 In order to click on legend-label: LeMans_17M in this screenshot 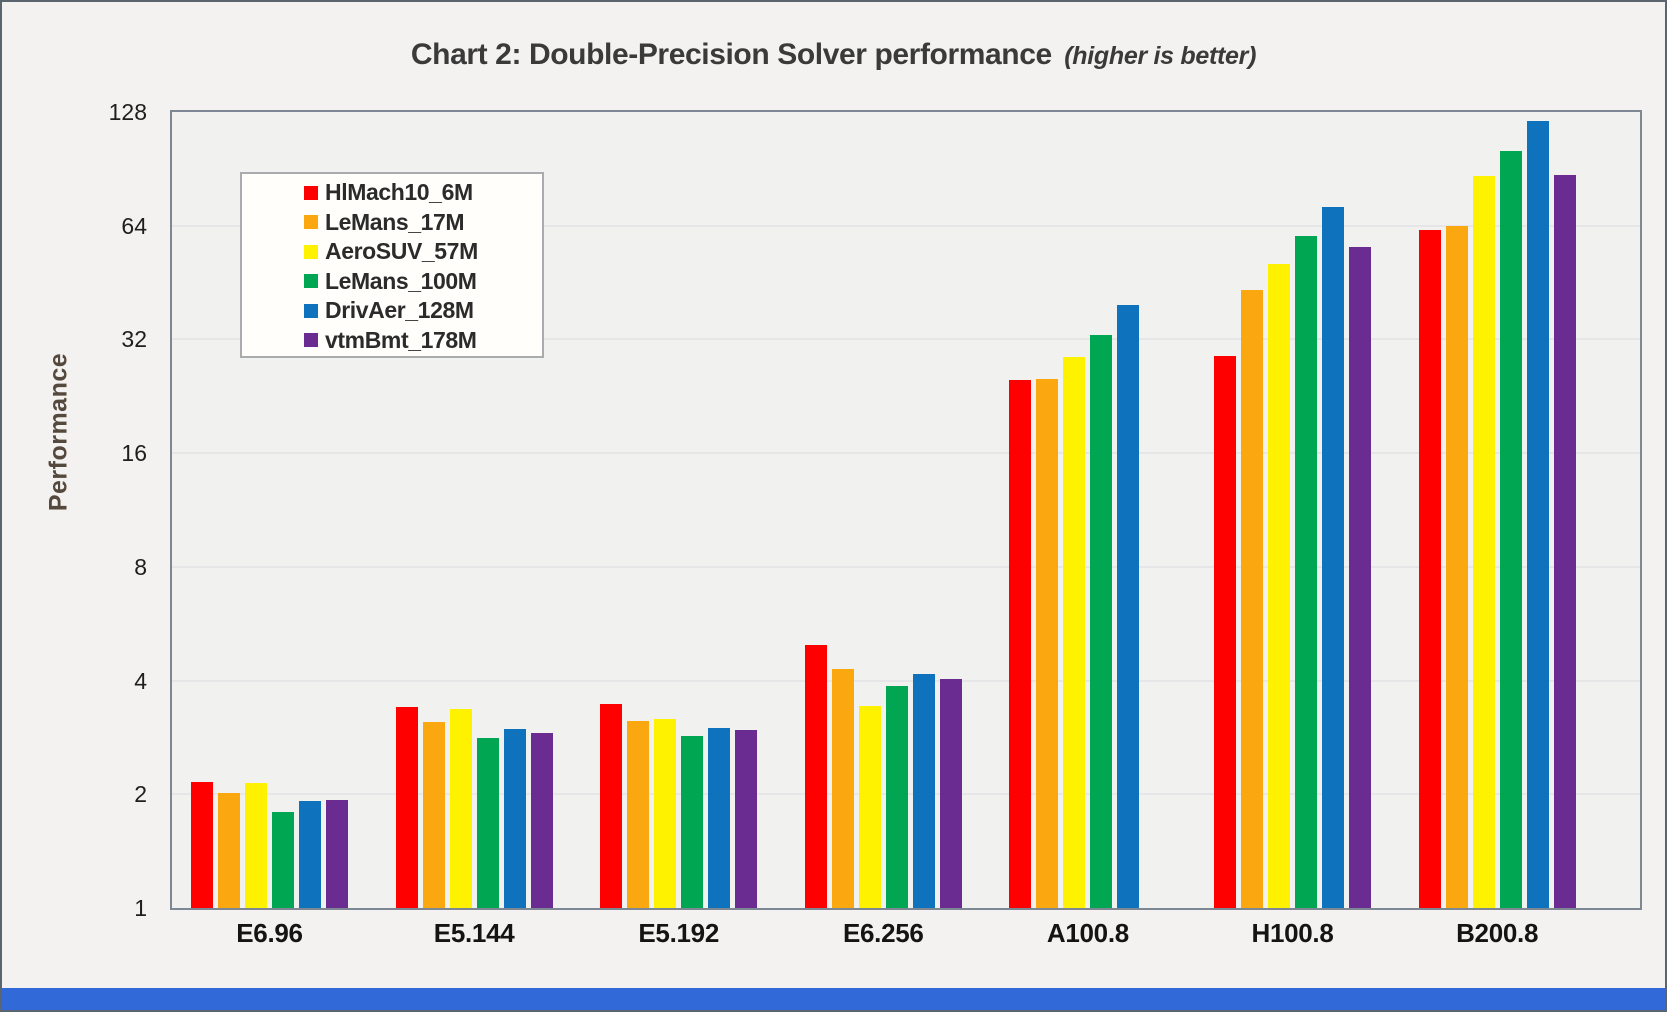, I will do `click(395, 221)`.